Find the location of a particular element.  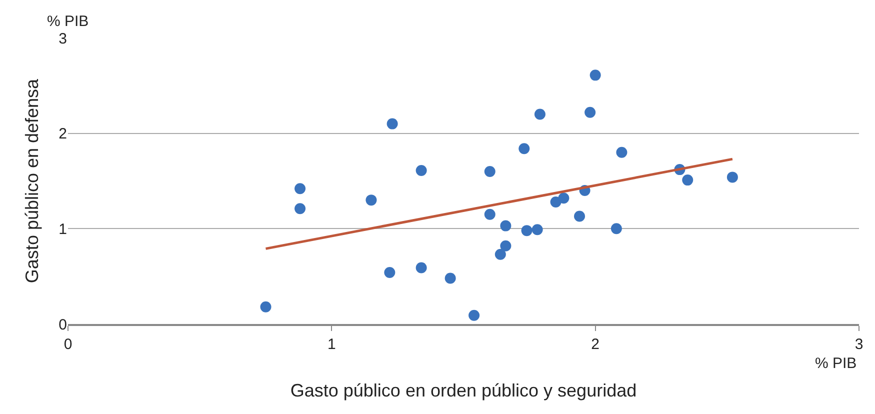

x-tick-label: 1 is located at coordinates (332, 344).